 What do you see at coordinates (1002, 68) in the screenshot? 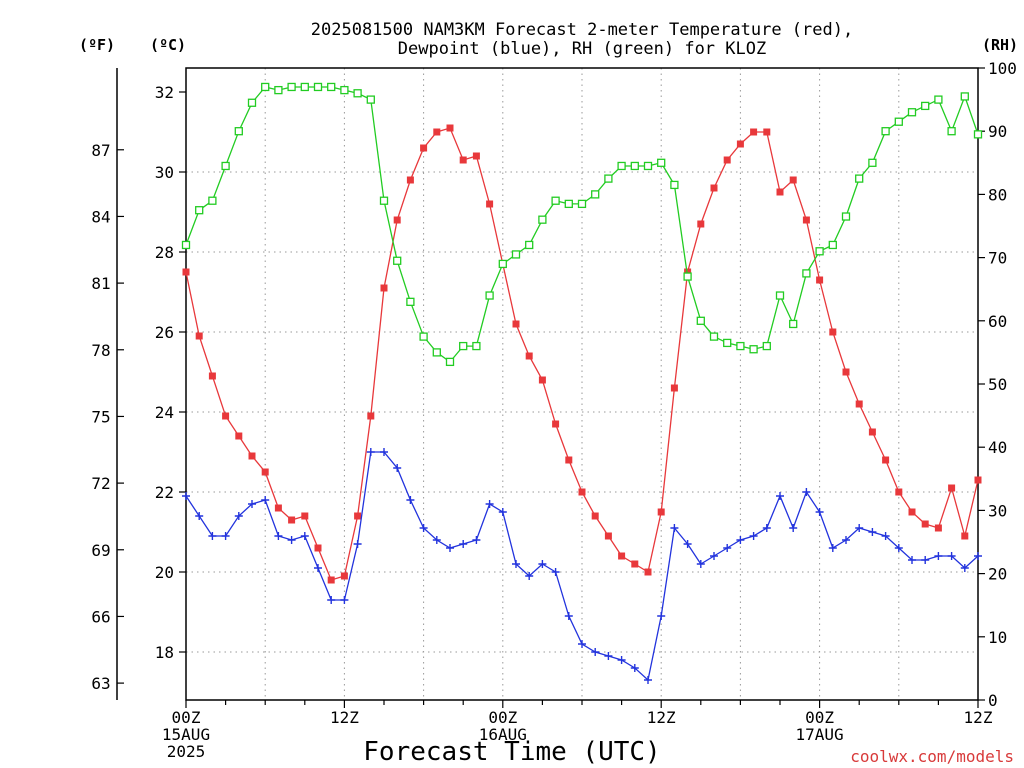
I see `rh-tick-label: 100` at bounding box center [1002, 68].